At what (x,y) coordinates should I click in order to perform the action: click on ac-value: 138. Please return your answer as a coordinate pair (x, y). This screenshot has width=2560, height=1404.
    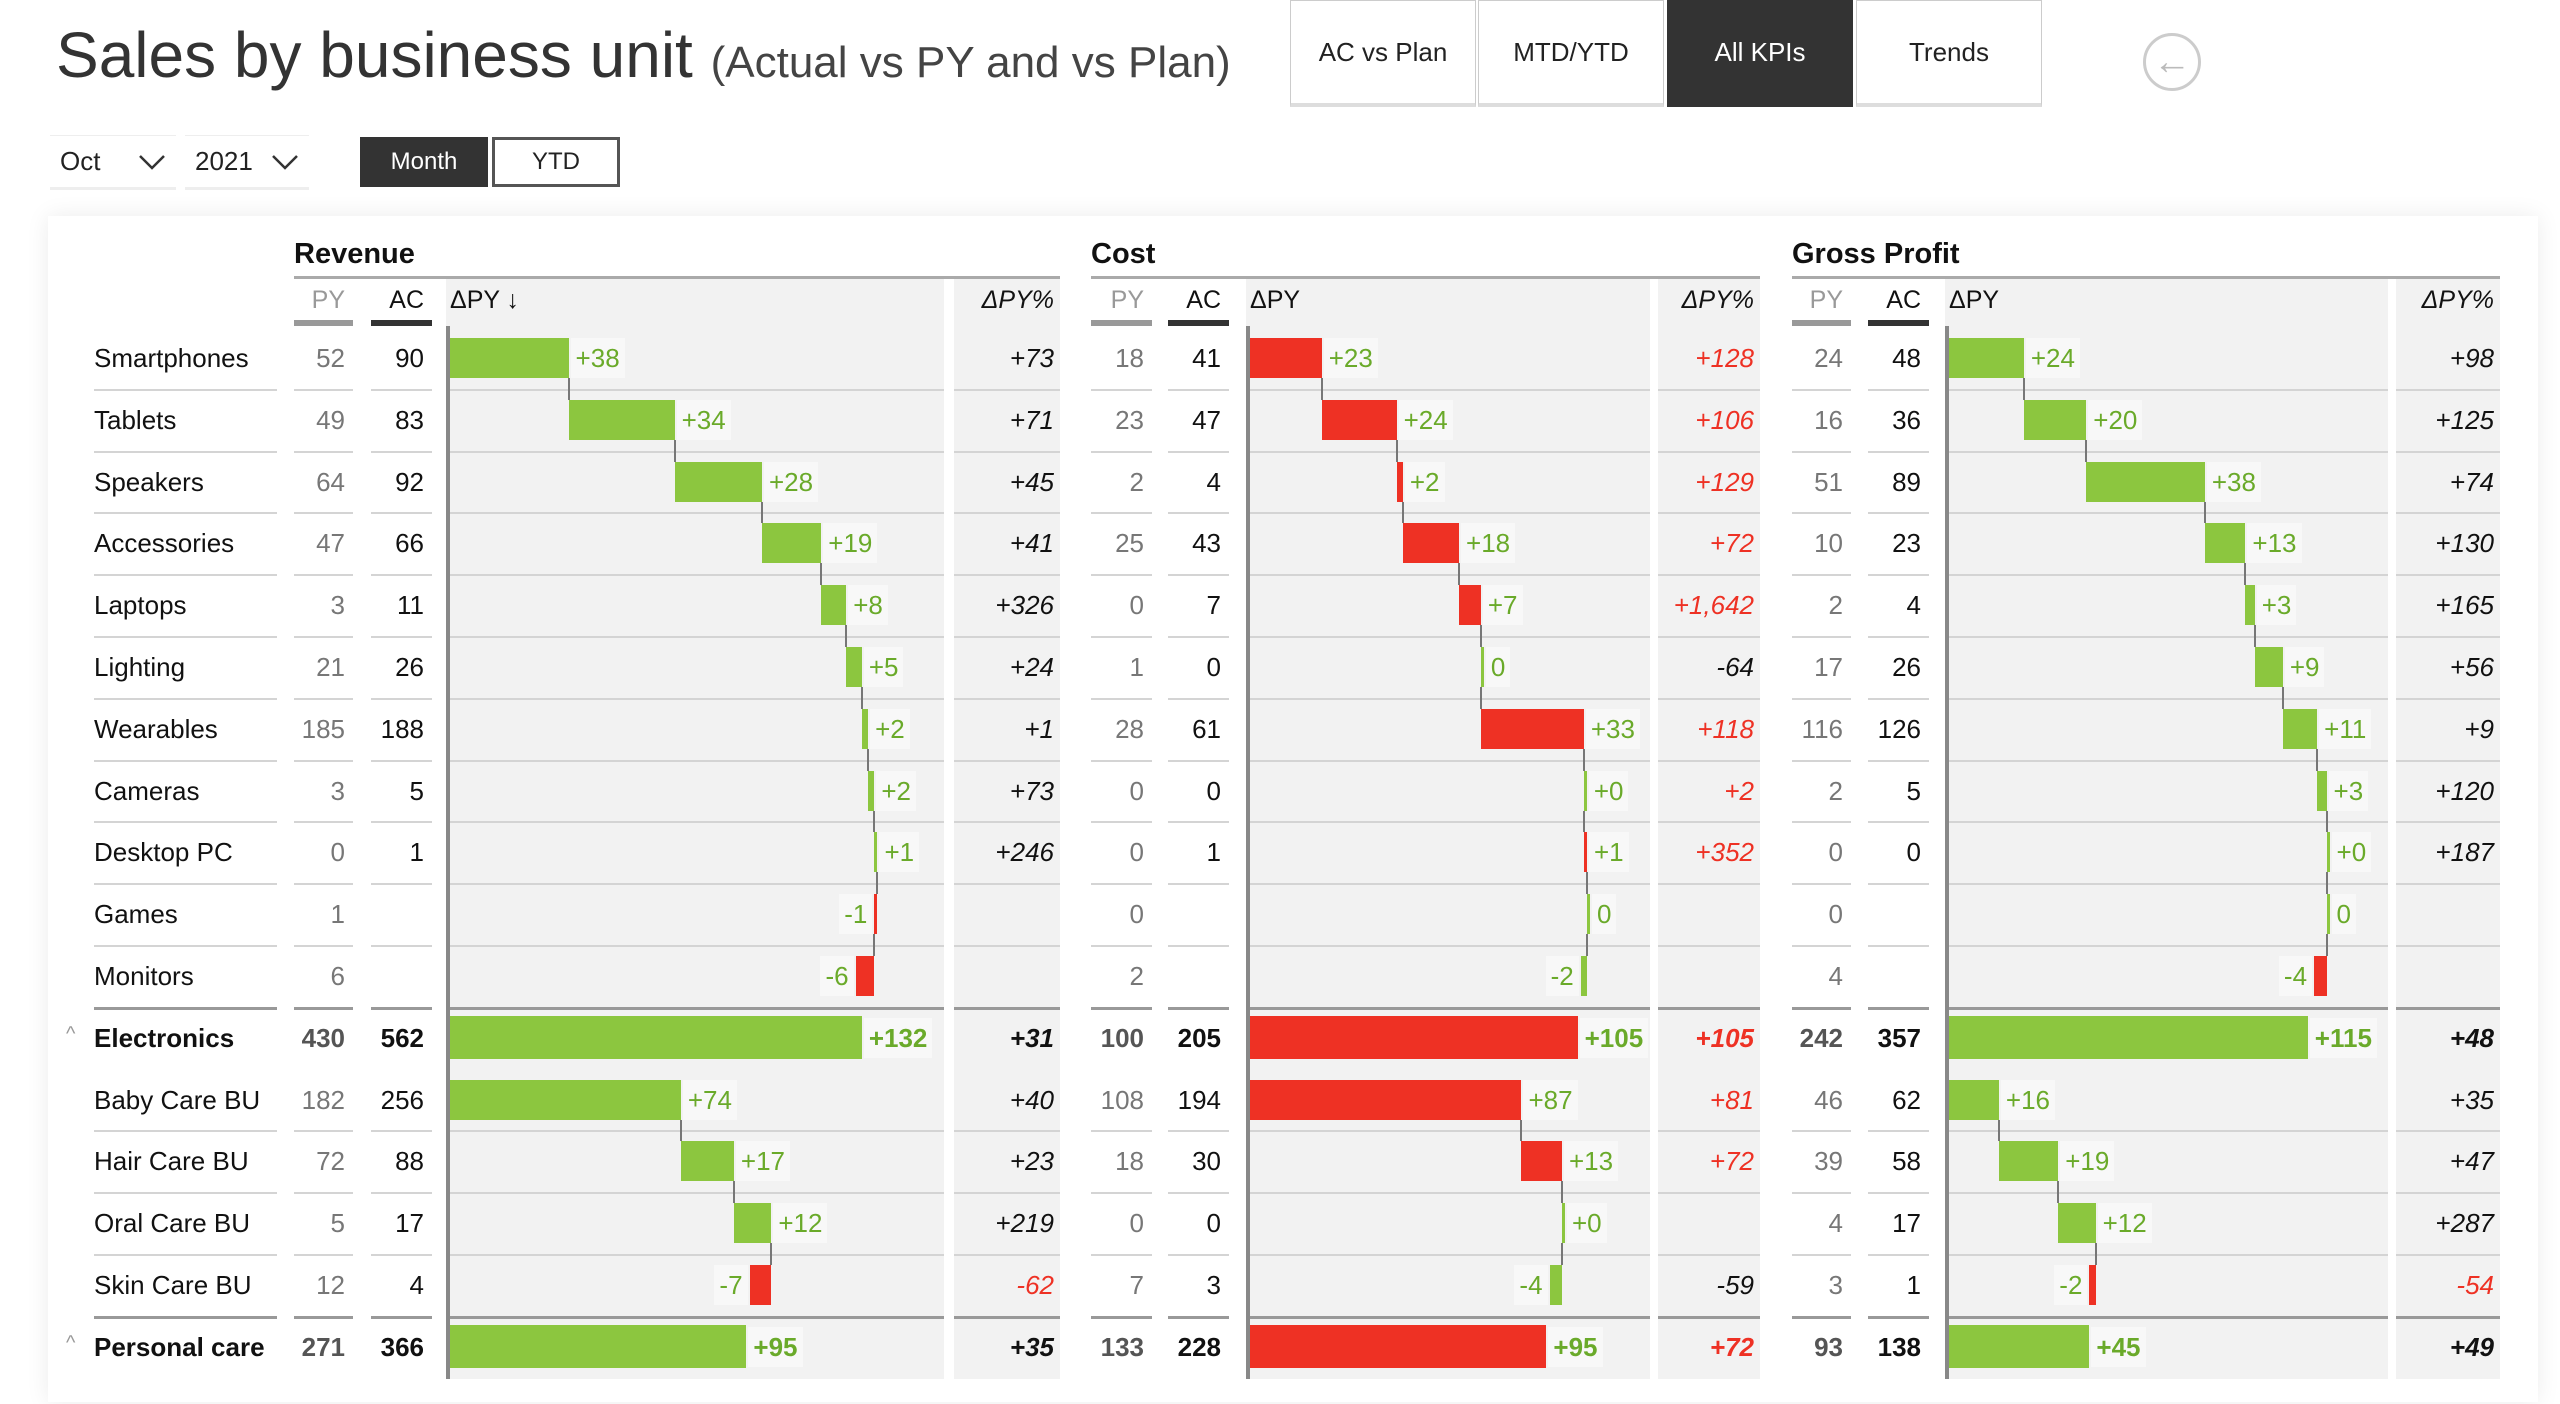
    Looking at the image, I should click on (1899, 1346).